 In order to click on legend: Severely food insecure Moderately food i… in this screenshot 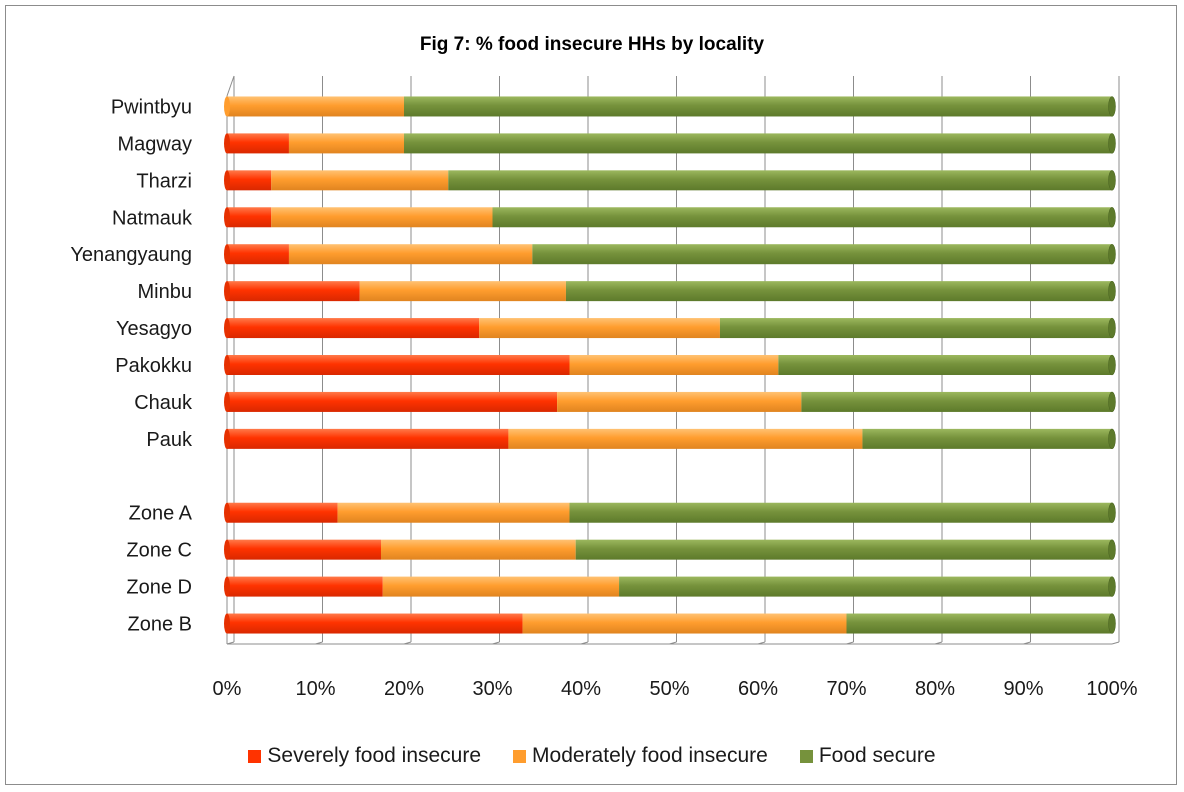, I will do `click(592, 756)`.